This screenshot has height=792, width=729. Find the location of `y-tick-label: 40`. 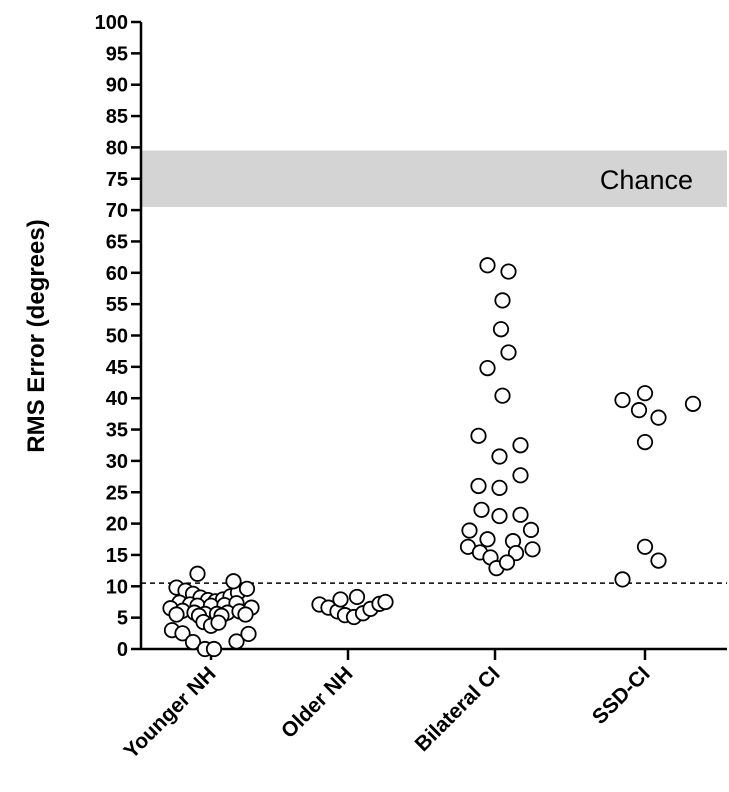

y-tick-label: 40 is located at coordinates (117, 399).